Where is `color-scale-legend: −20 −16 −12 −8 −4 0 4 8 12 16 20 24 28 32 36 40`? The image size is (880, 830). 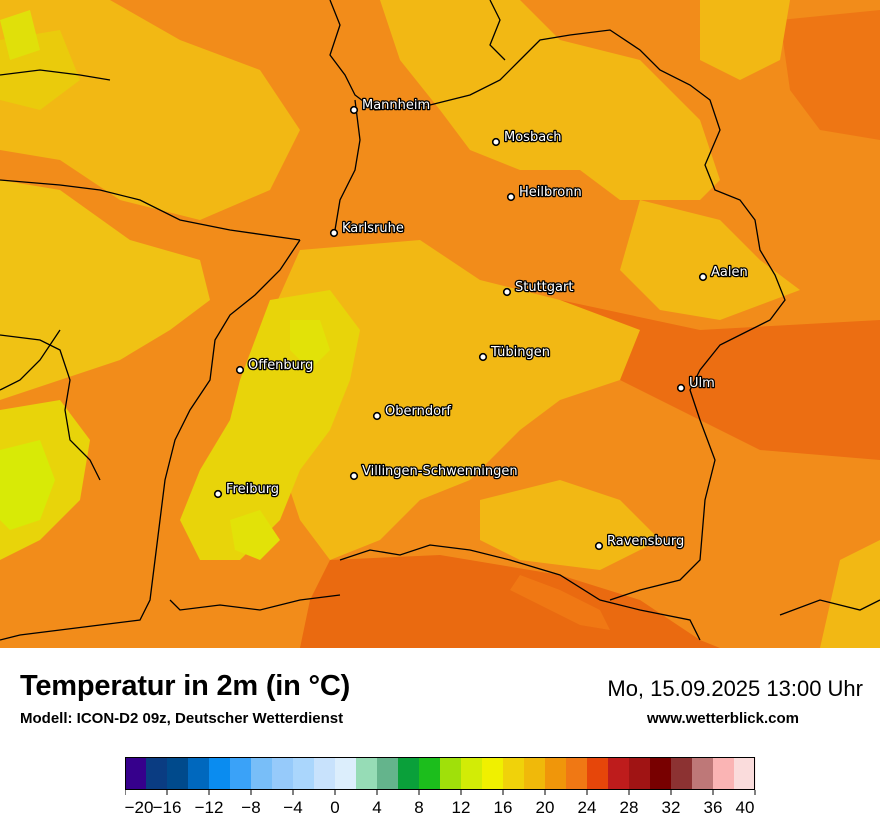
color-scale-legend: −20 −16 −12 −8 −4 0 4 8 12 16 20 24 28 32 36 40 is located at coordinates (444, 791).